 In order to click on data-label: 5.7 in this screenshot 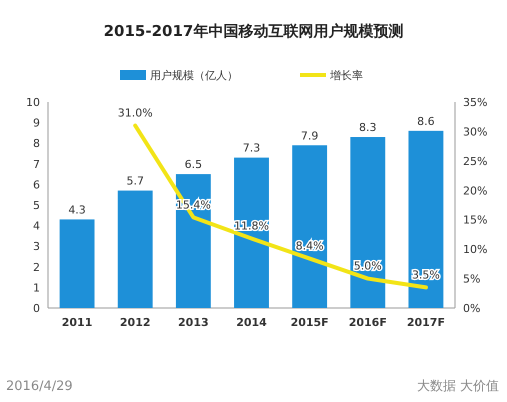, I will do `click(135, 181)`.